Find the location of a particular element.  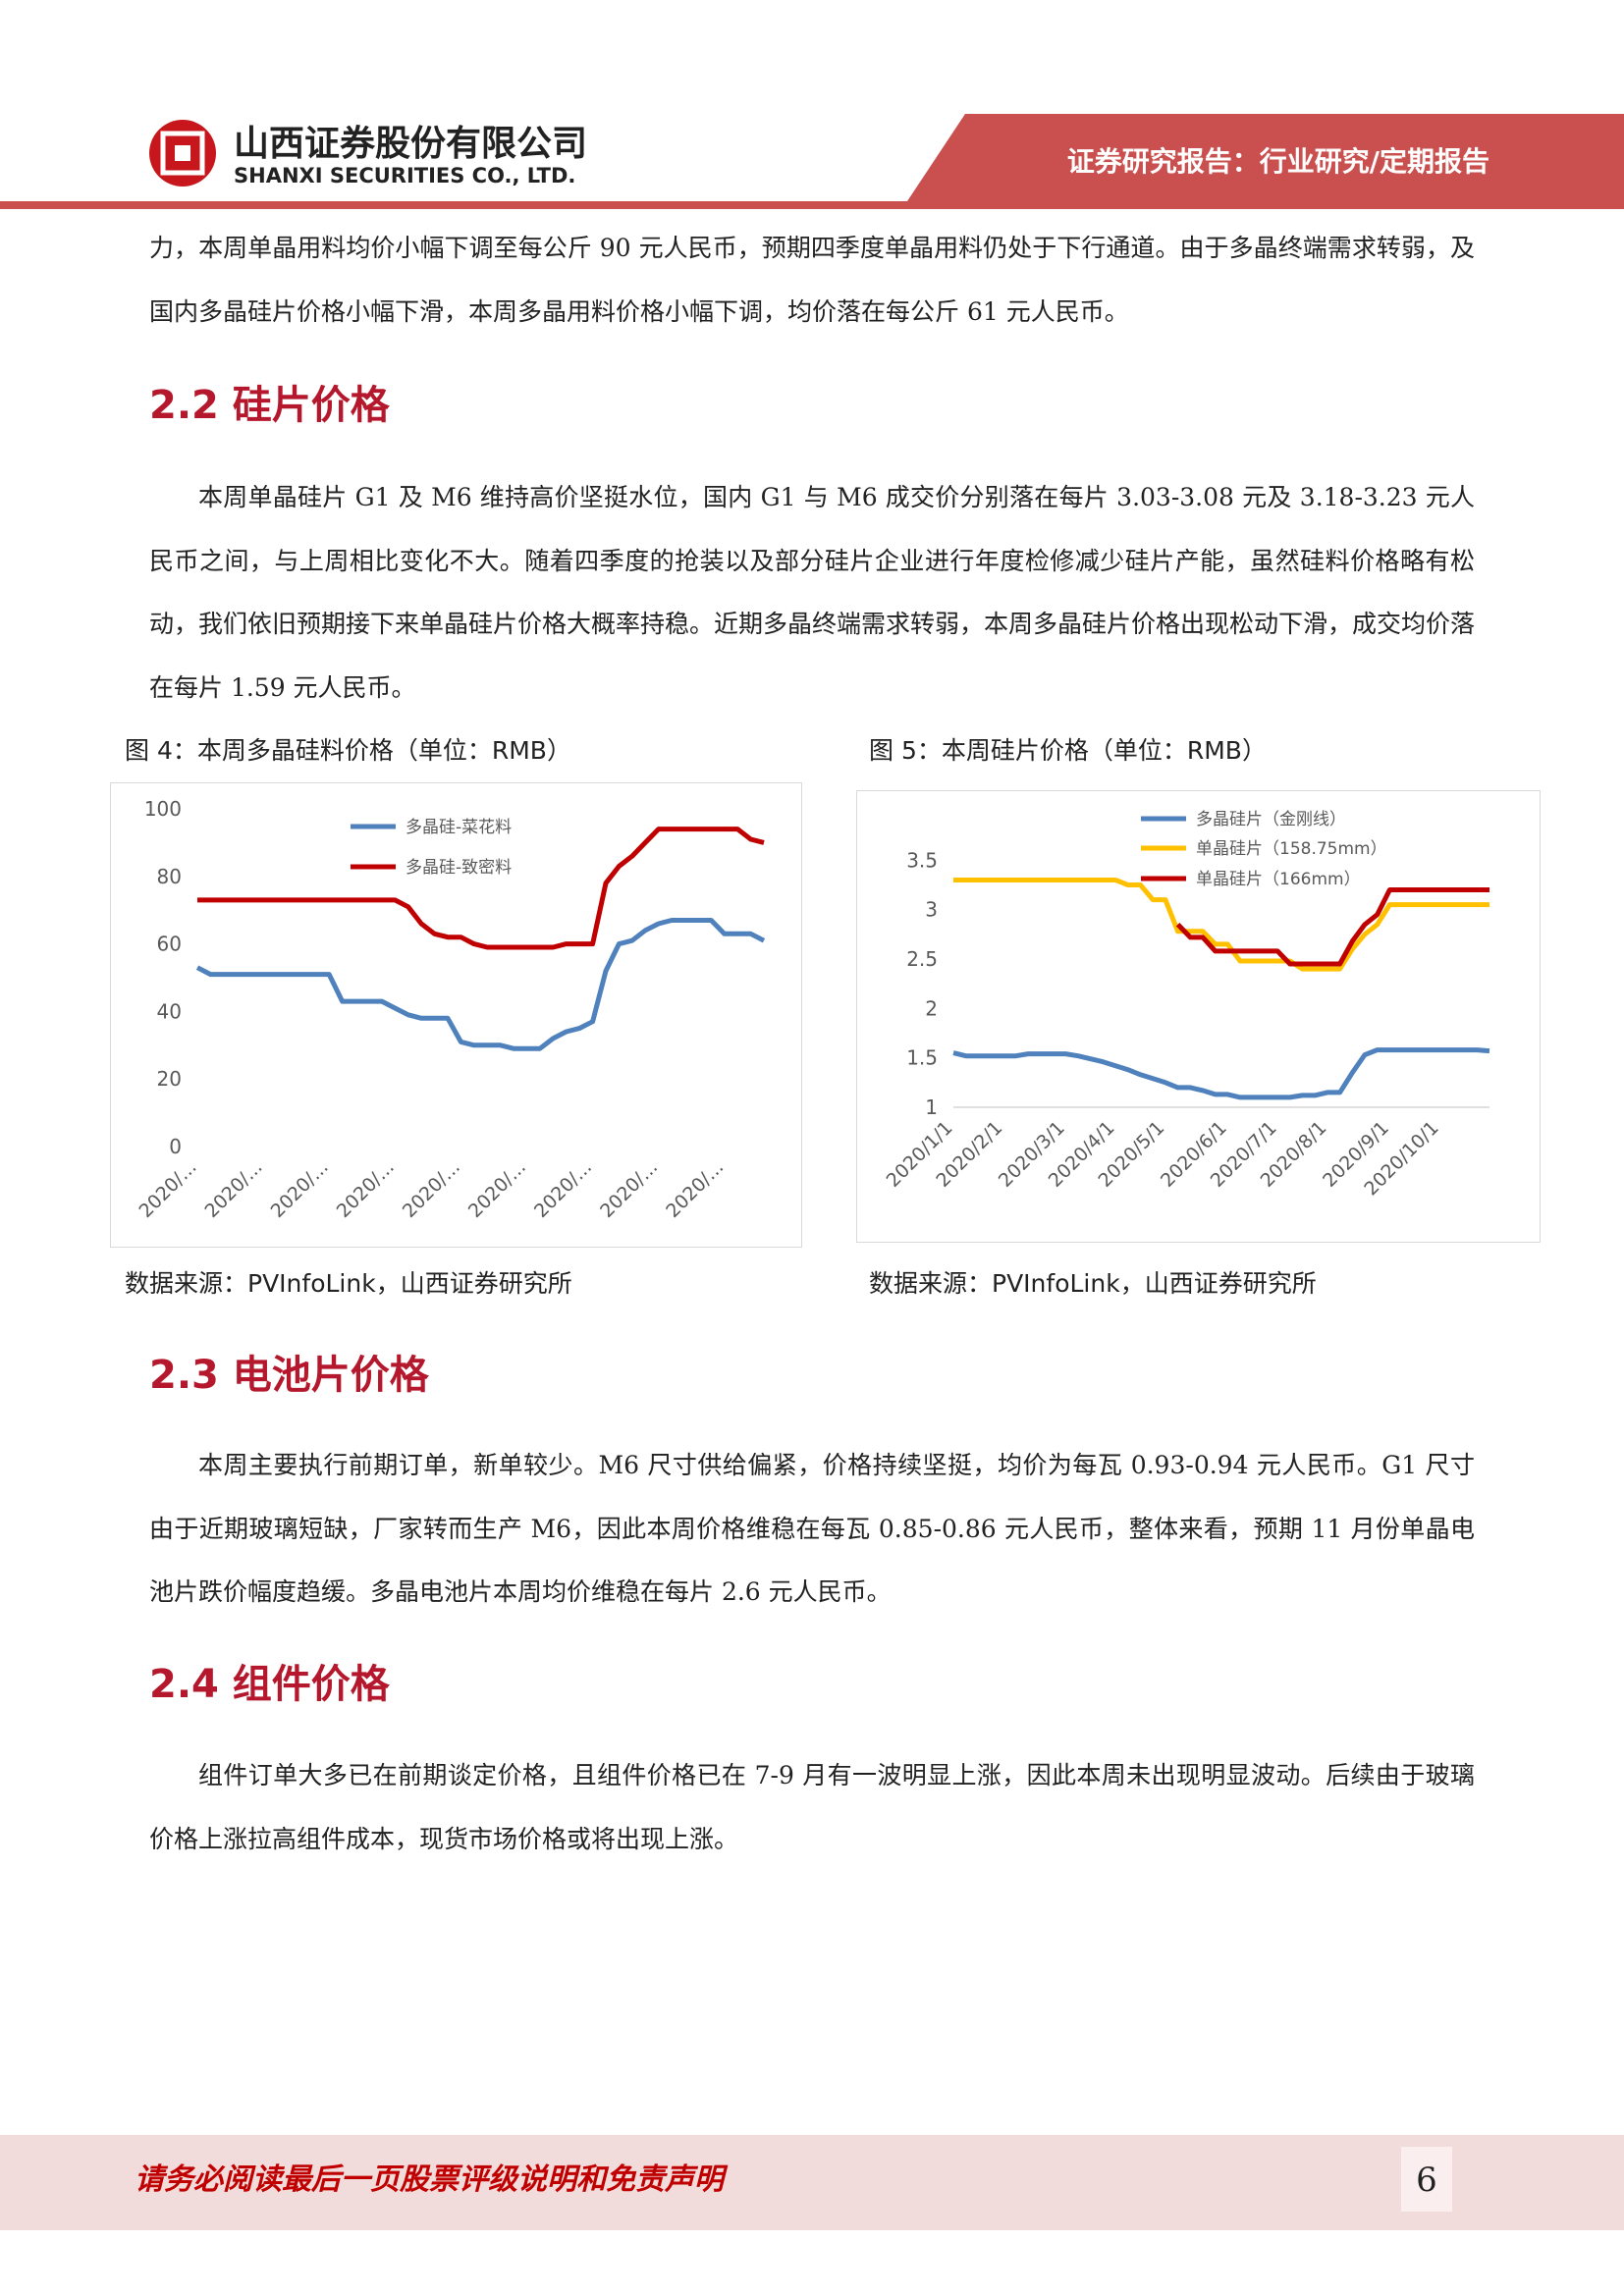

y-tick-label: 1.5 is located at coordinates (922, 1058).